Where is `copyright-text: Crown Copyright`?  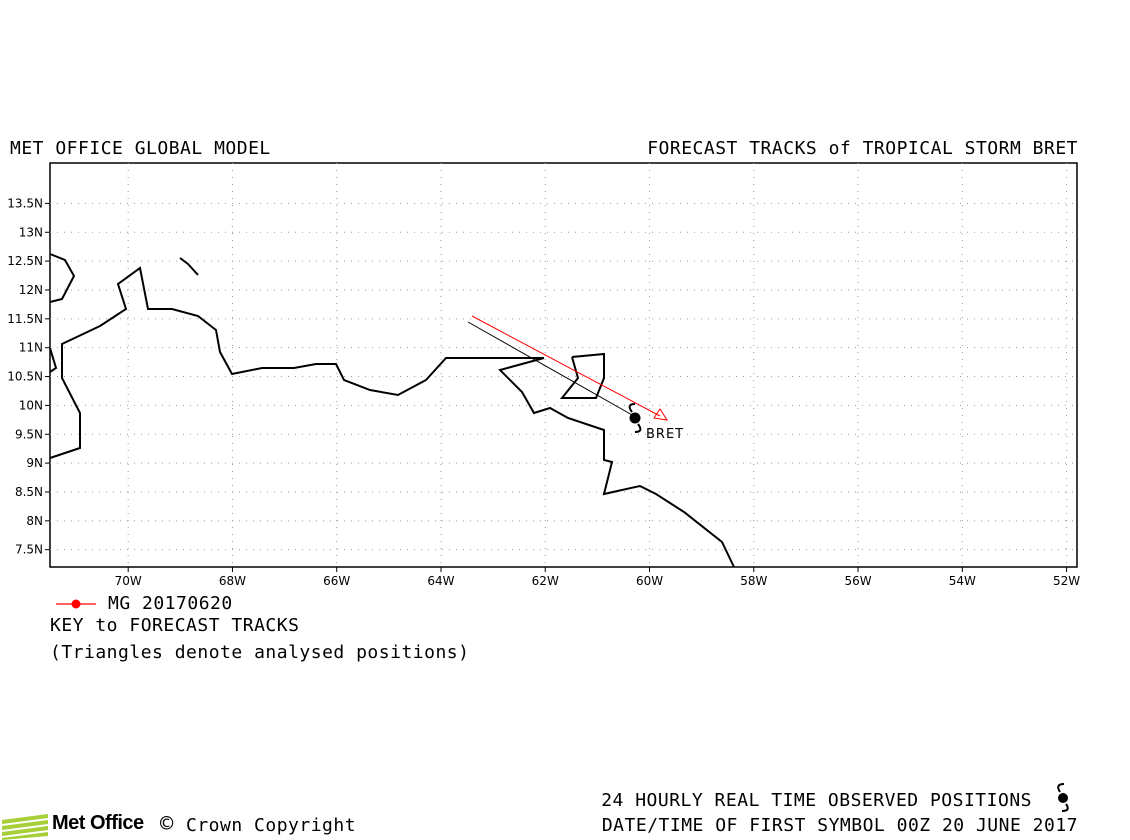
copyright-text: Crown Copyright is located at coordinates (271, 825).